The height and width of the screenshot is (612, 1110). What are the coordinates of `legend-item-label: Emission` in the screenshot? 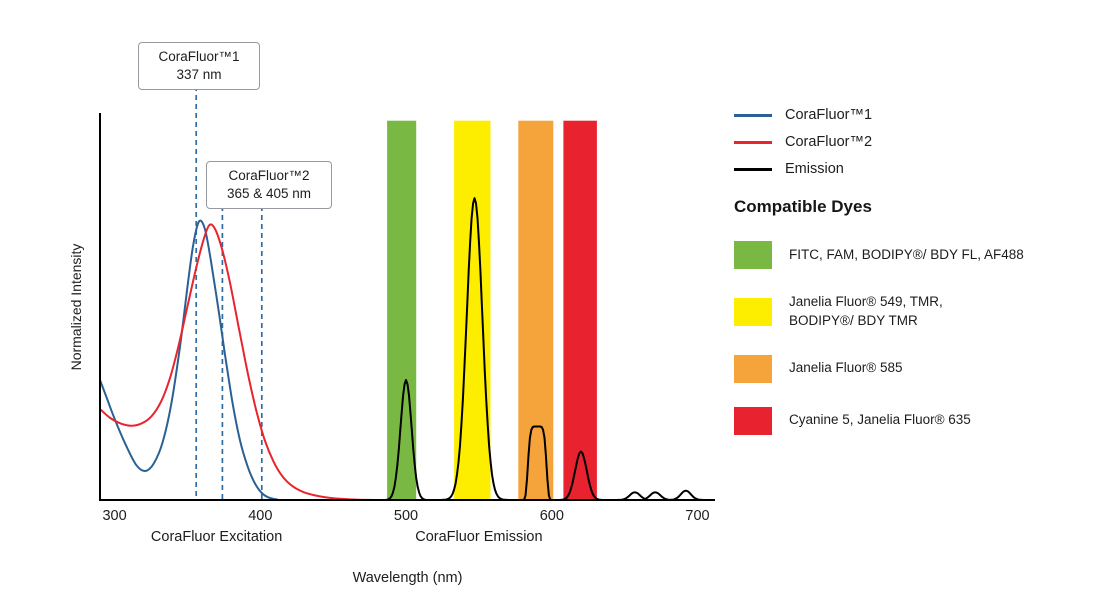 It's located at (814, 169).